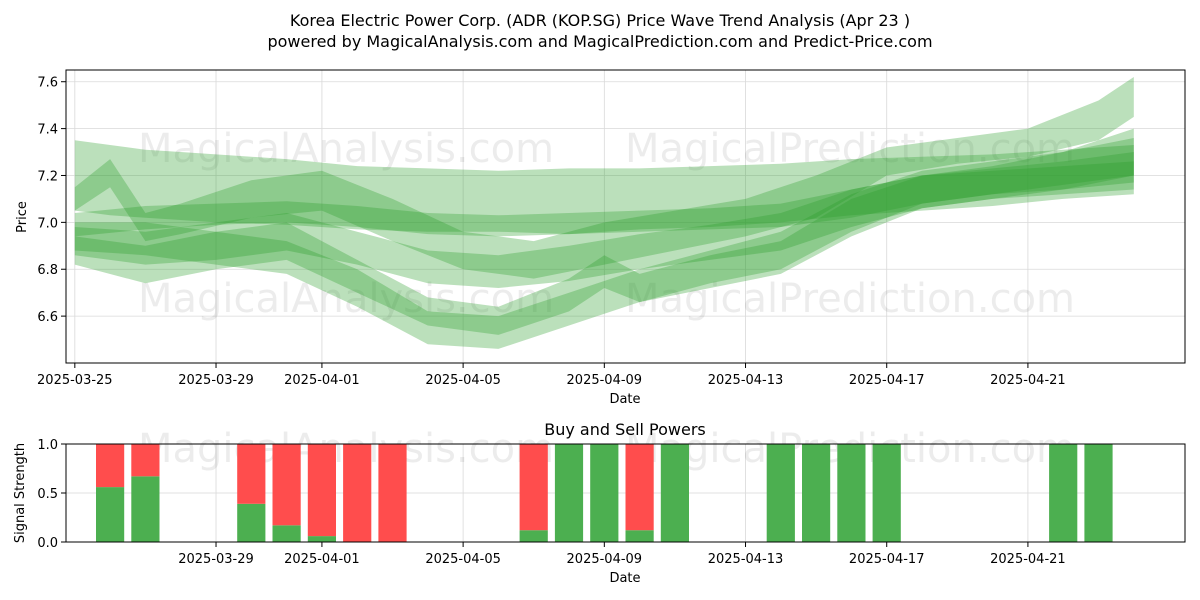  I want to click on signal-y-tick-label-1: 0.5, so click(47, 494).